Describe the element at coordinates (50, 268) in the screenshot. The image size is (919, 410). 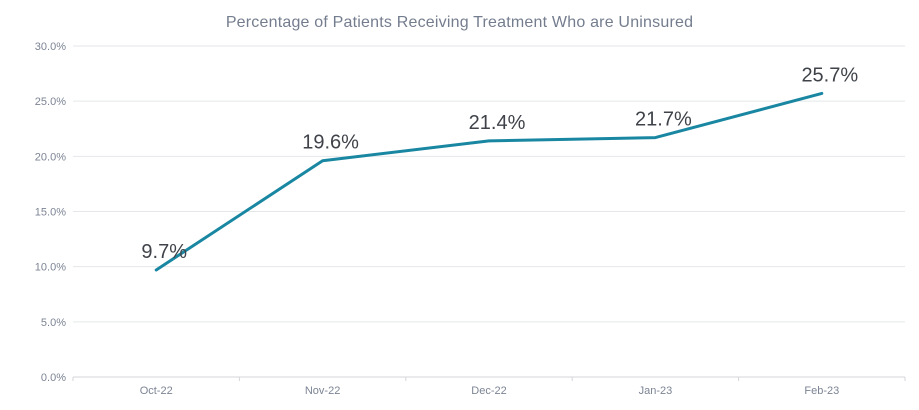
I see `y-tick-label: 10.0%` at that location.